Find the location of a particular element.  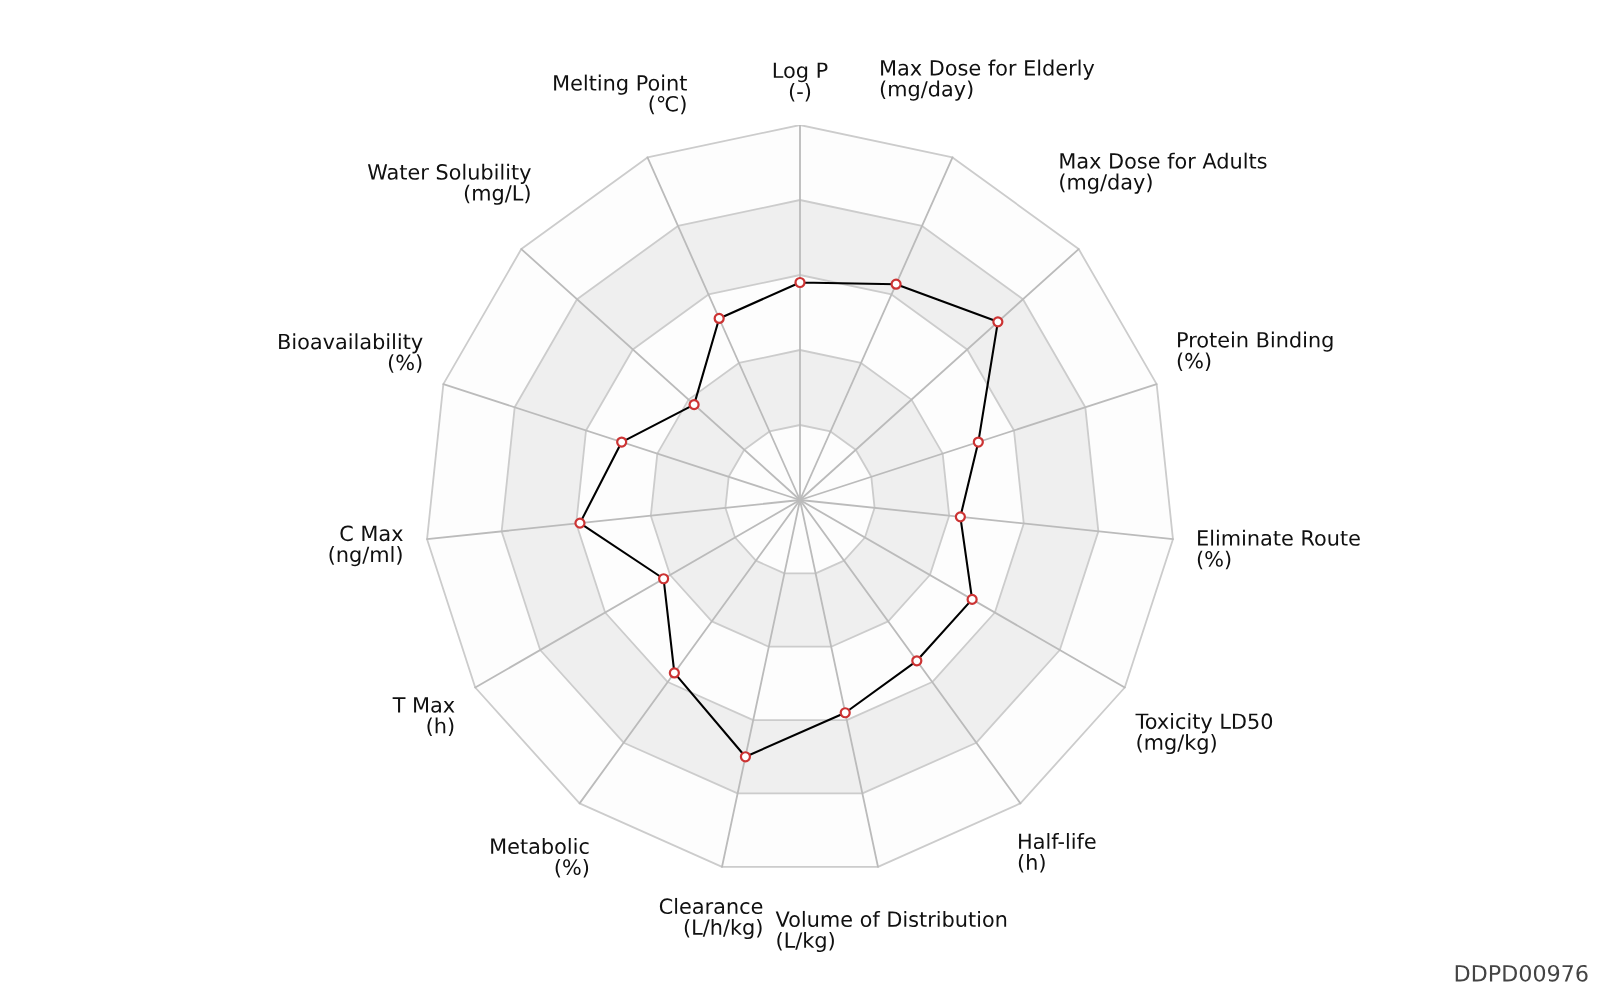

text: DDPD00976 is located at coordinates (1521, 973).